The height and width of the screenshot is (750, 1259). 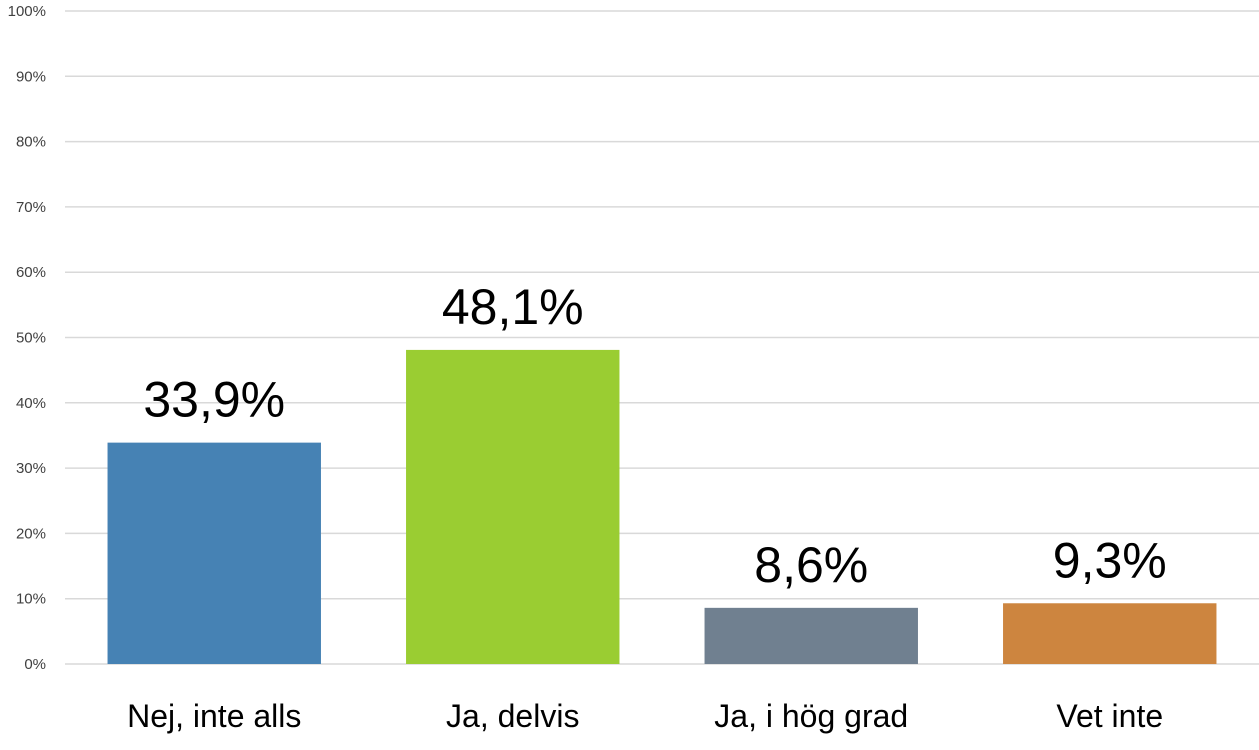 What do you see at coordinates (31, 599) in the screenshot?
I see `y-tick-label: 10%` at bounding box center [31, 599].